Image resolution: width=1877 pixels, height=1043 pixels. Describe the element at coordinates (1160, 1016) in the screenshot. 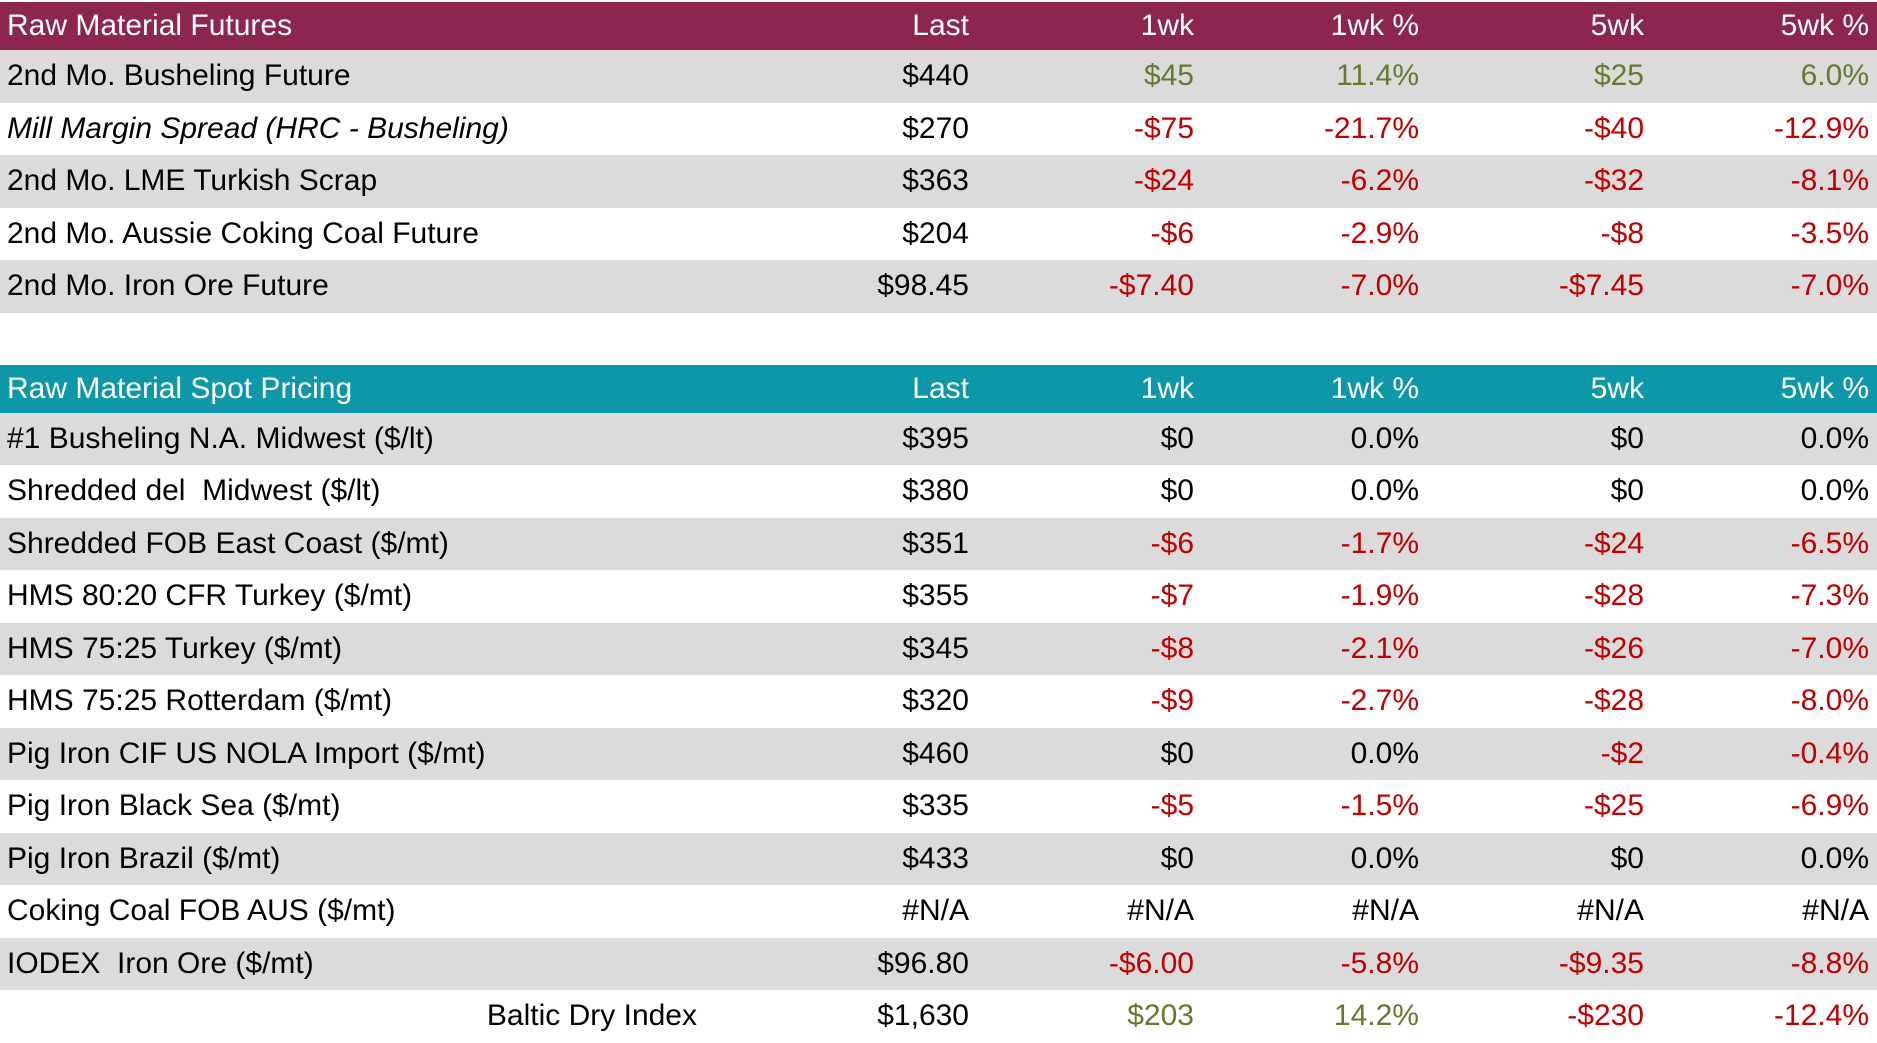

I see `cell-1wk: $203` at that location.